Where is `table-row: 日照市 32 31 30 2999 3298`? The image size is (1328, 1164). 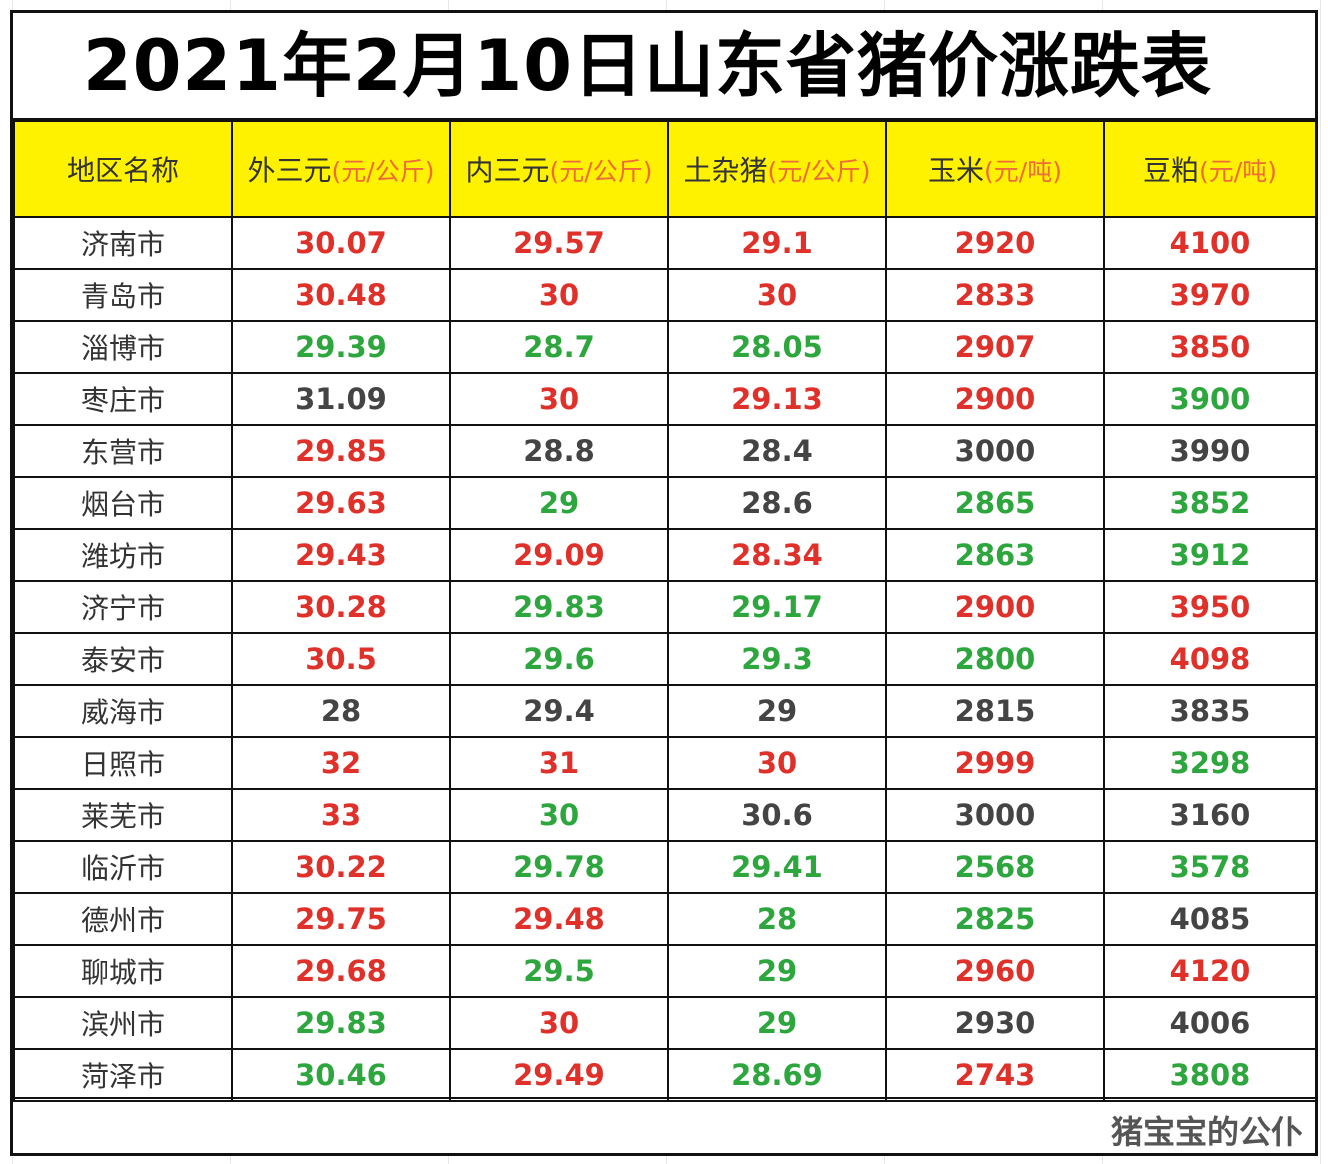
table-row: 日照市 32 31 30 2999 3298 is located at coordinates (665, 763).